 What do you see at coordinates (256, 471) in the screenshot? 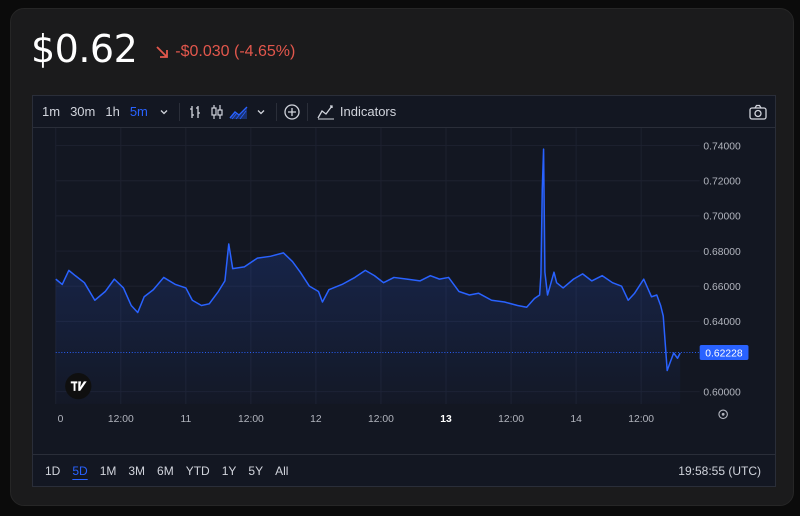
I see `range-5y: 5Y` at bounding box center [256, 471].